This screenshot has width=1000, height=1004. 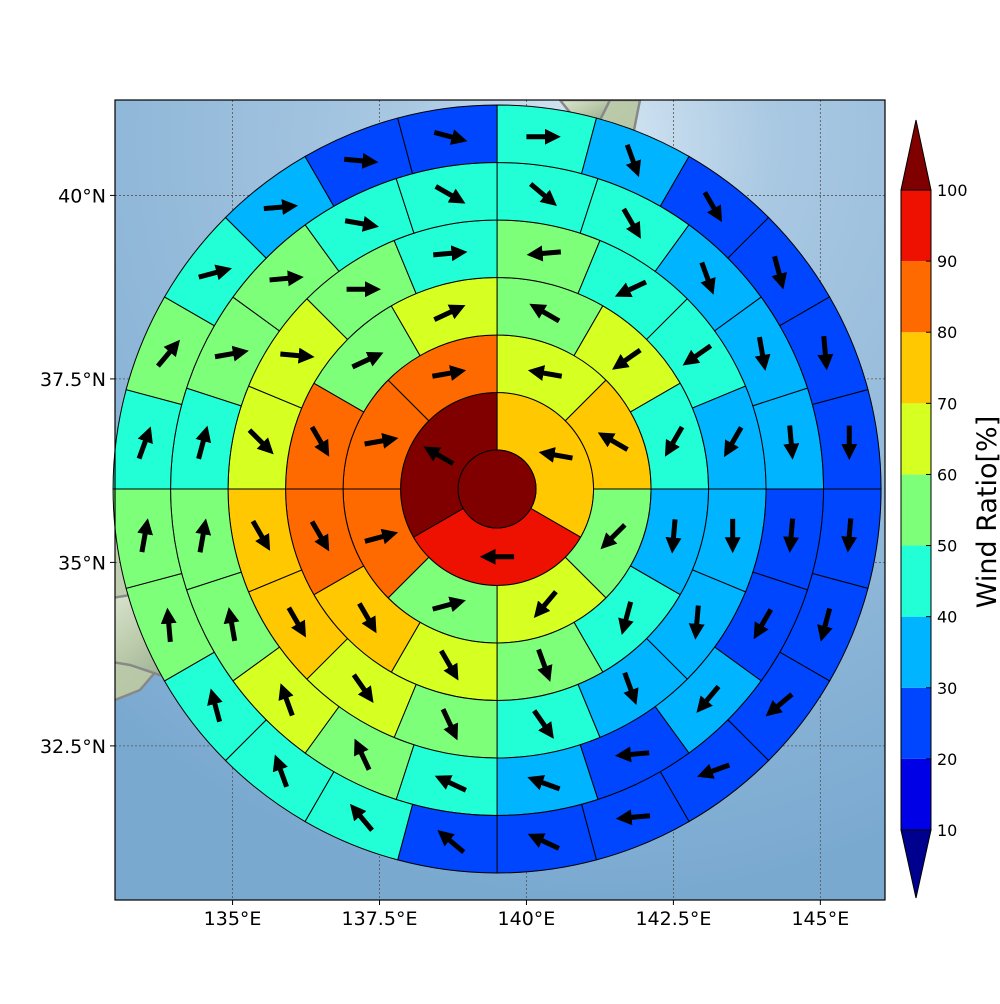 I want to click on y-tick-label: 35°N, so click(x=82, y=563).